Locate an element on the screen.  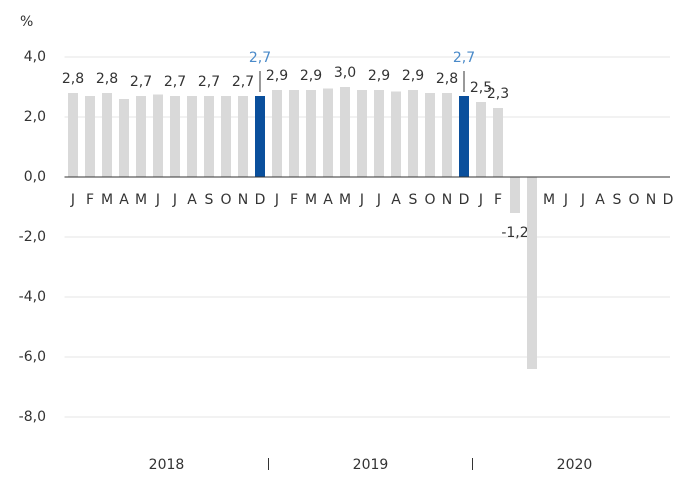
year-label: 2018 is located at coordinates (167, 465).